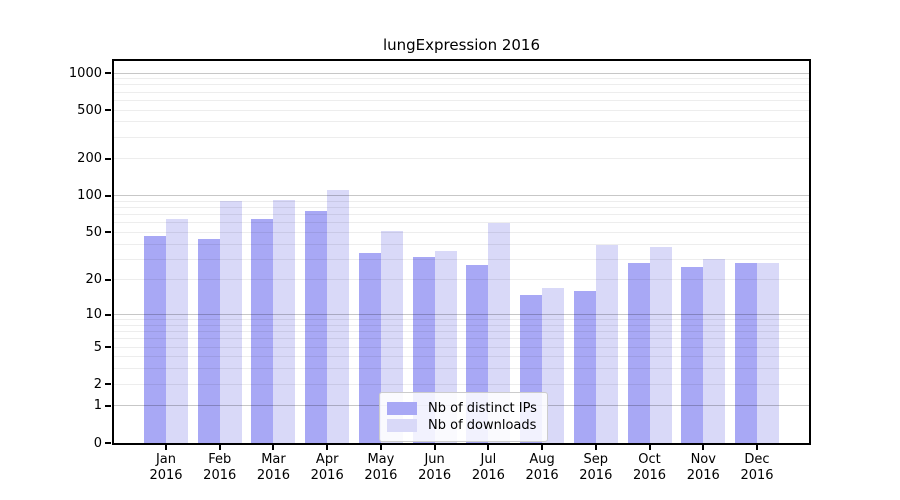  I want to click on x-tick-label: May 2016, so click(381, 468).